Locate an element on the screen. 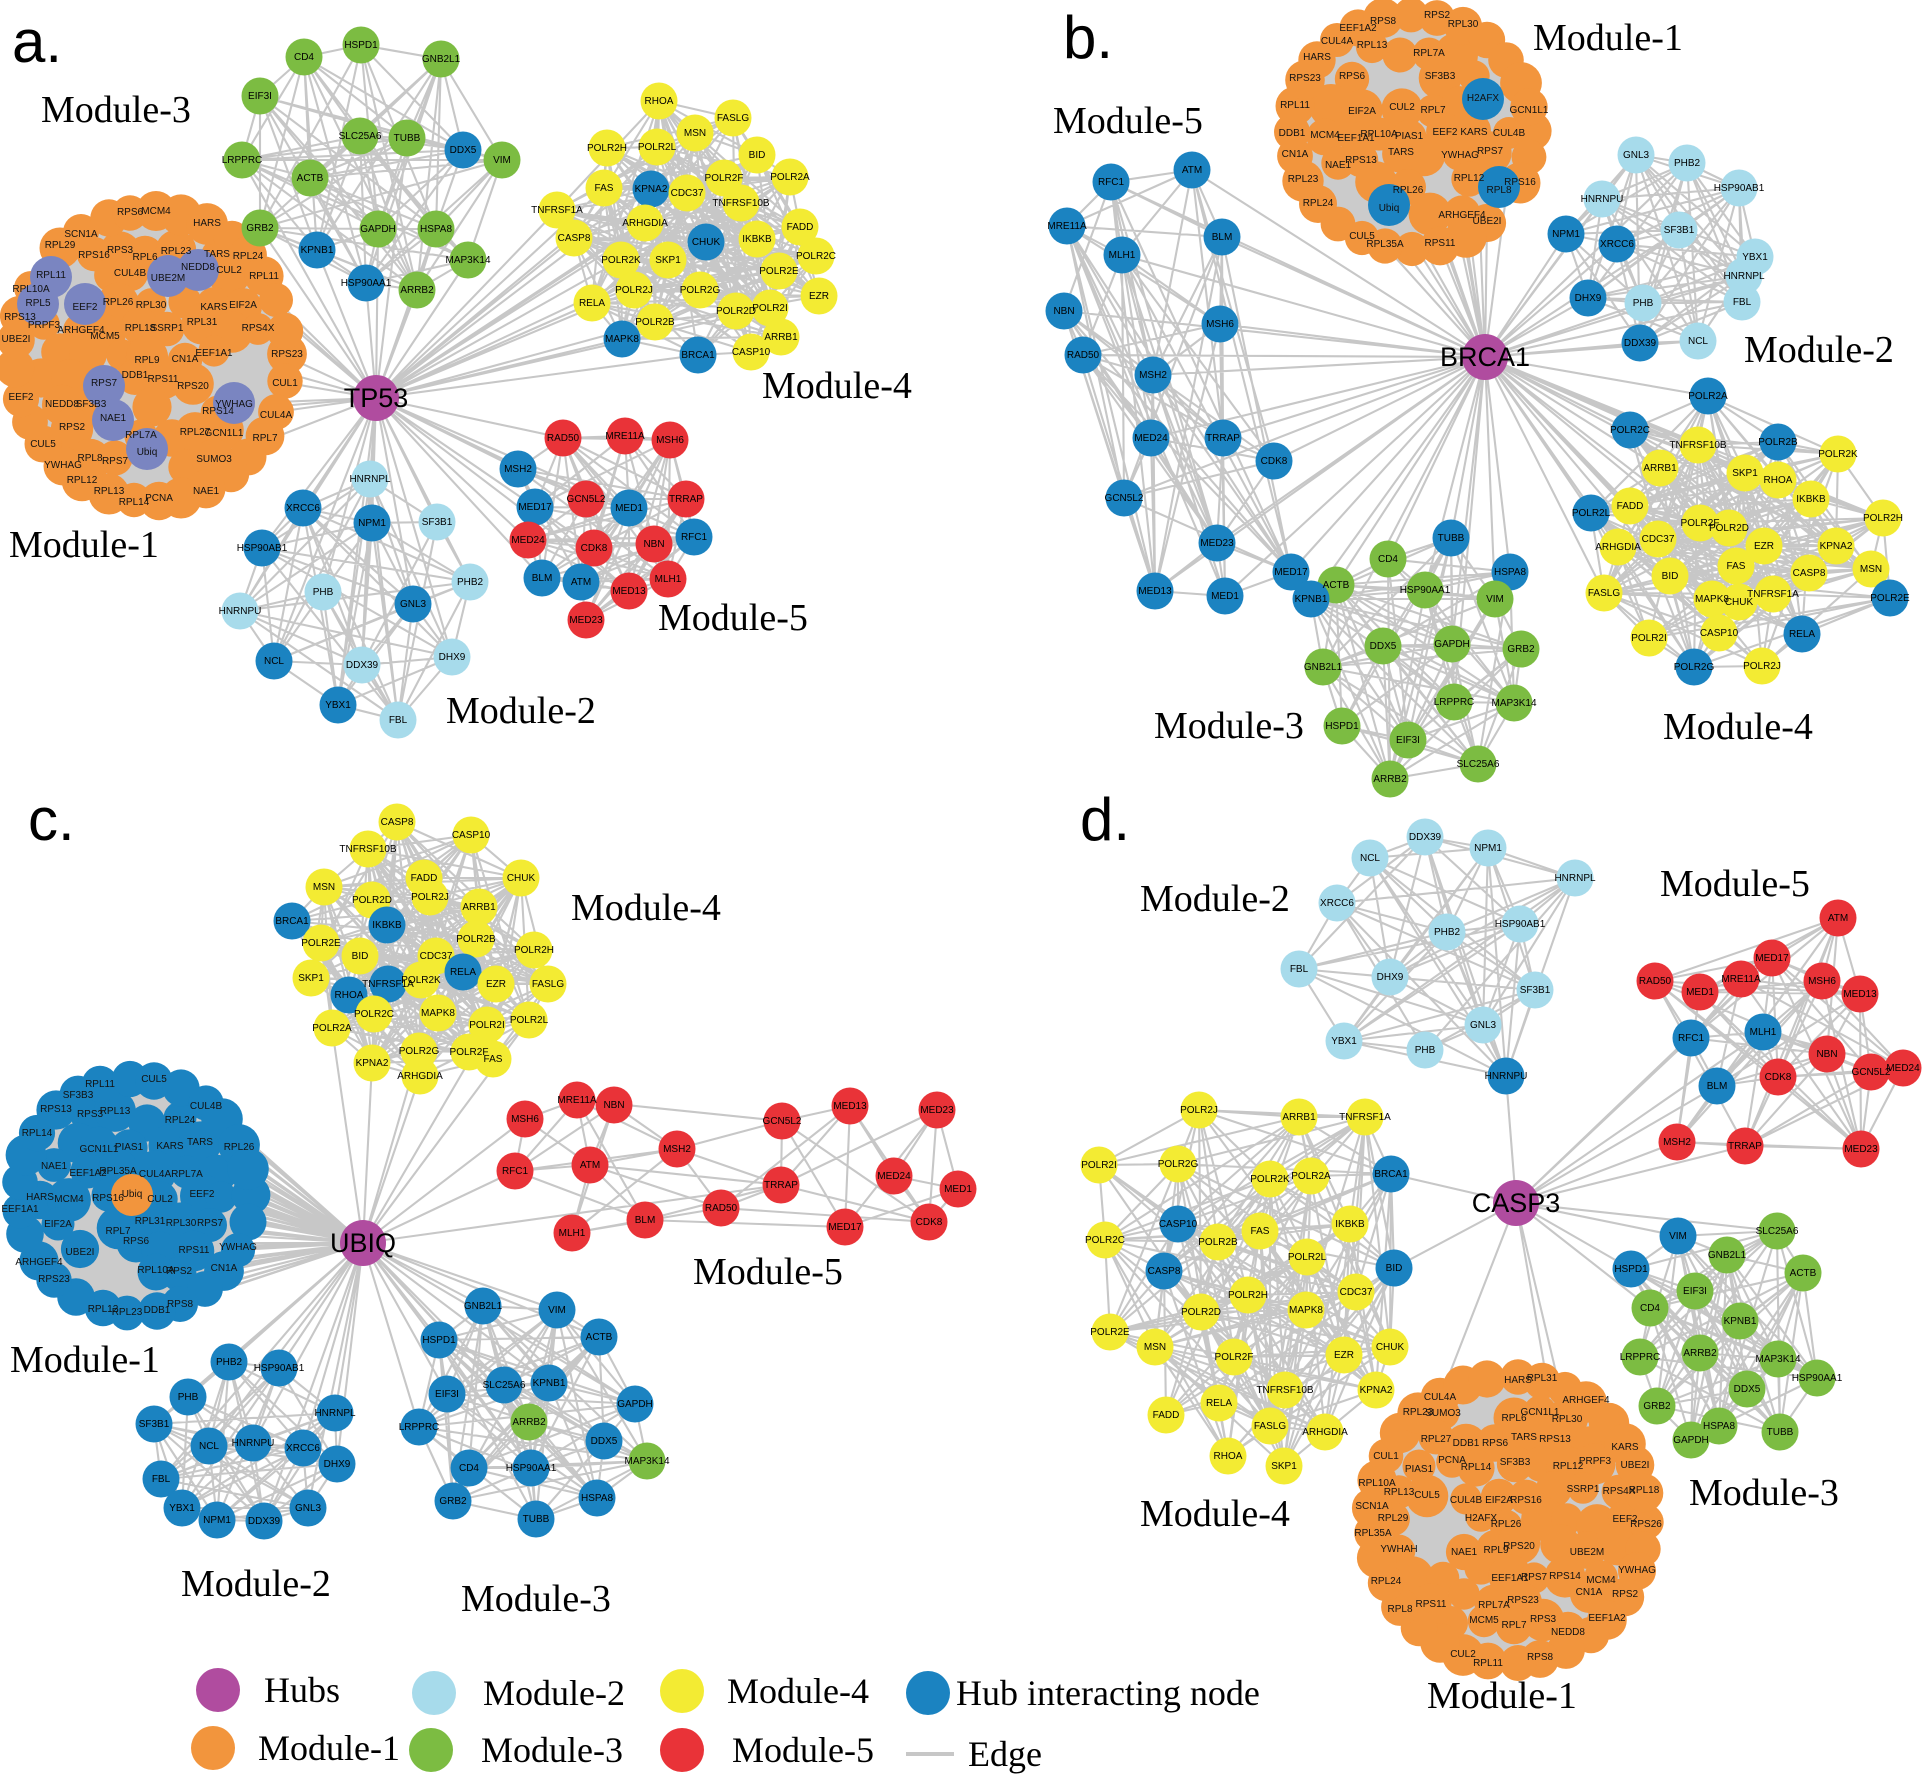  svg-text: POLR2A is located at coordinates (790, 177).